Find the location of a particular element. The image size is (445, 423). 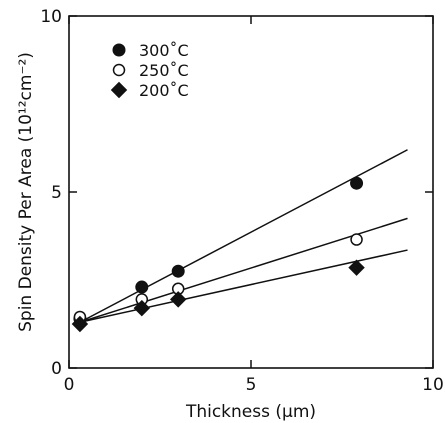

y-tick-label: 10 is located at coordinates (51, 17).